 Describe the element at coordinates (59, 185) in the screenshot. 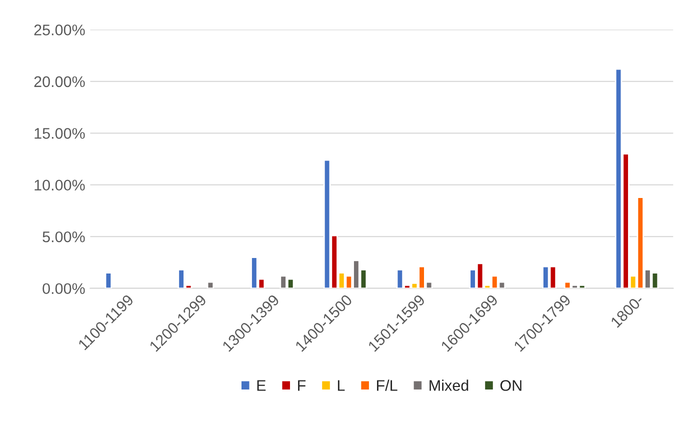

I see `y-tick-label: 10.00%` at that location.